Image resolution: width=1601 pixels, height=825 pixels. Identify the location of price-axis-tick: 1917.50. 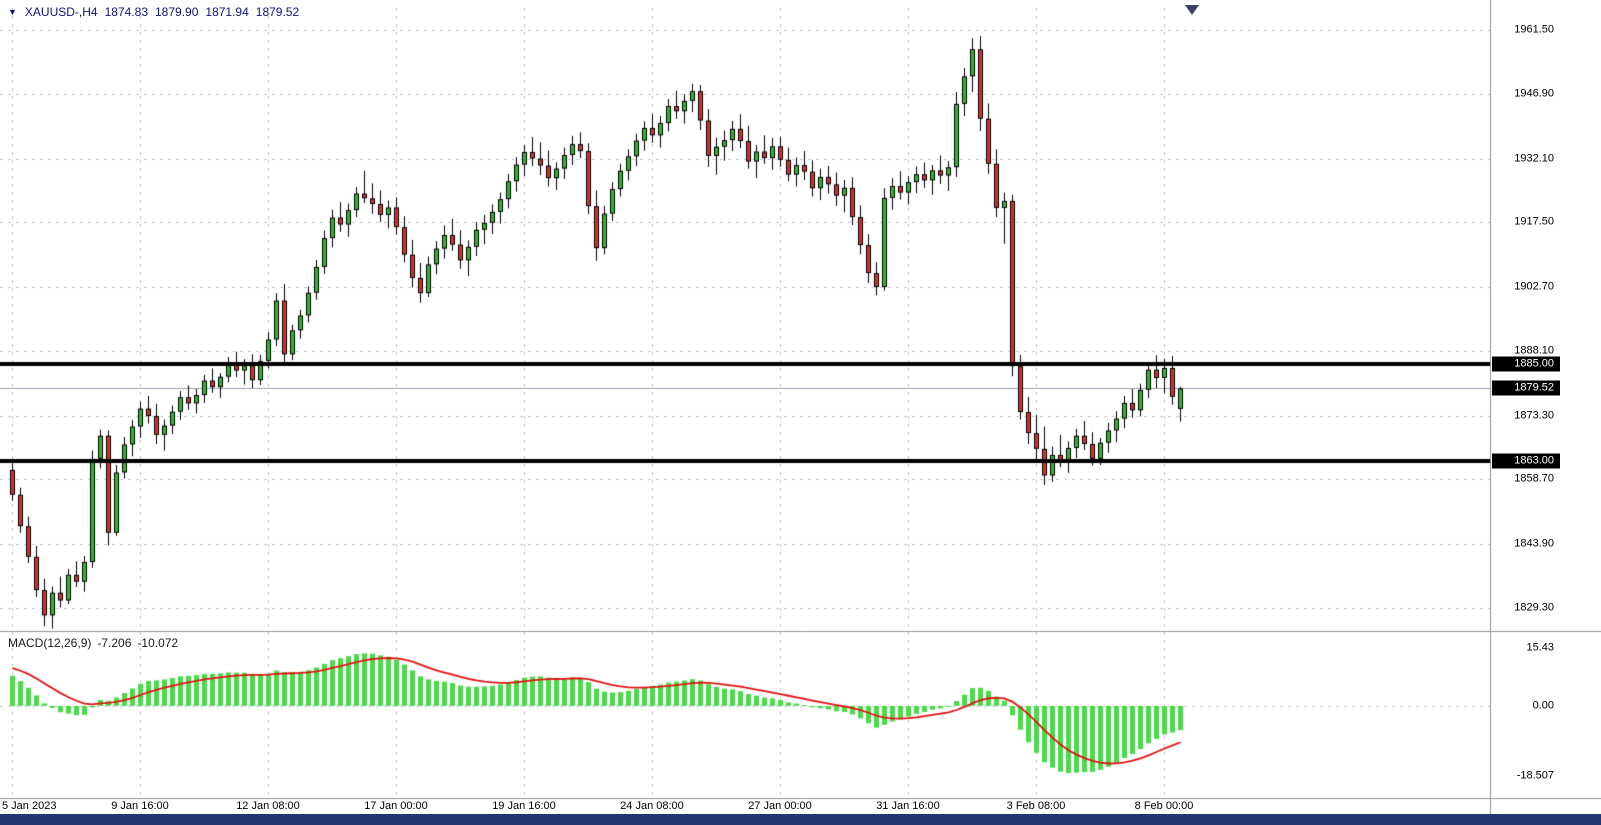
(1534, 221).